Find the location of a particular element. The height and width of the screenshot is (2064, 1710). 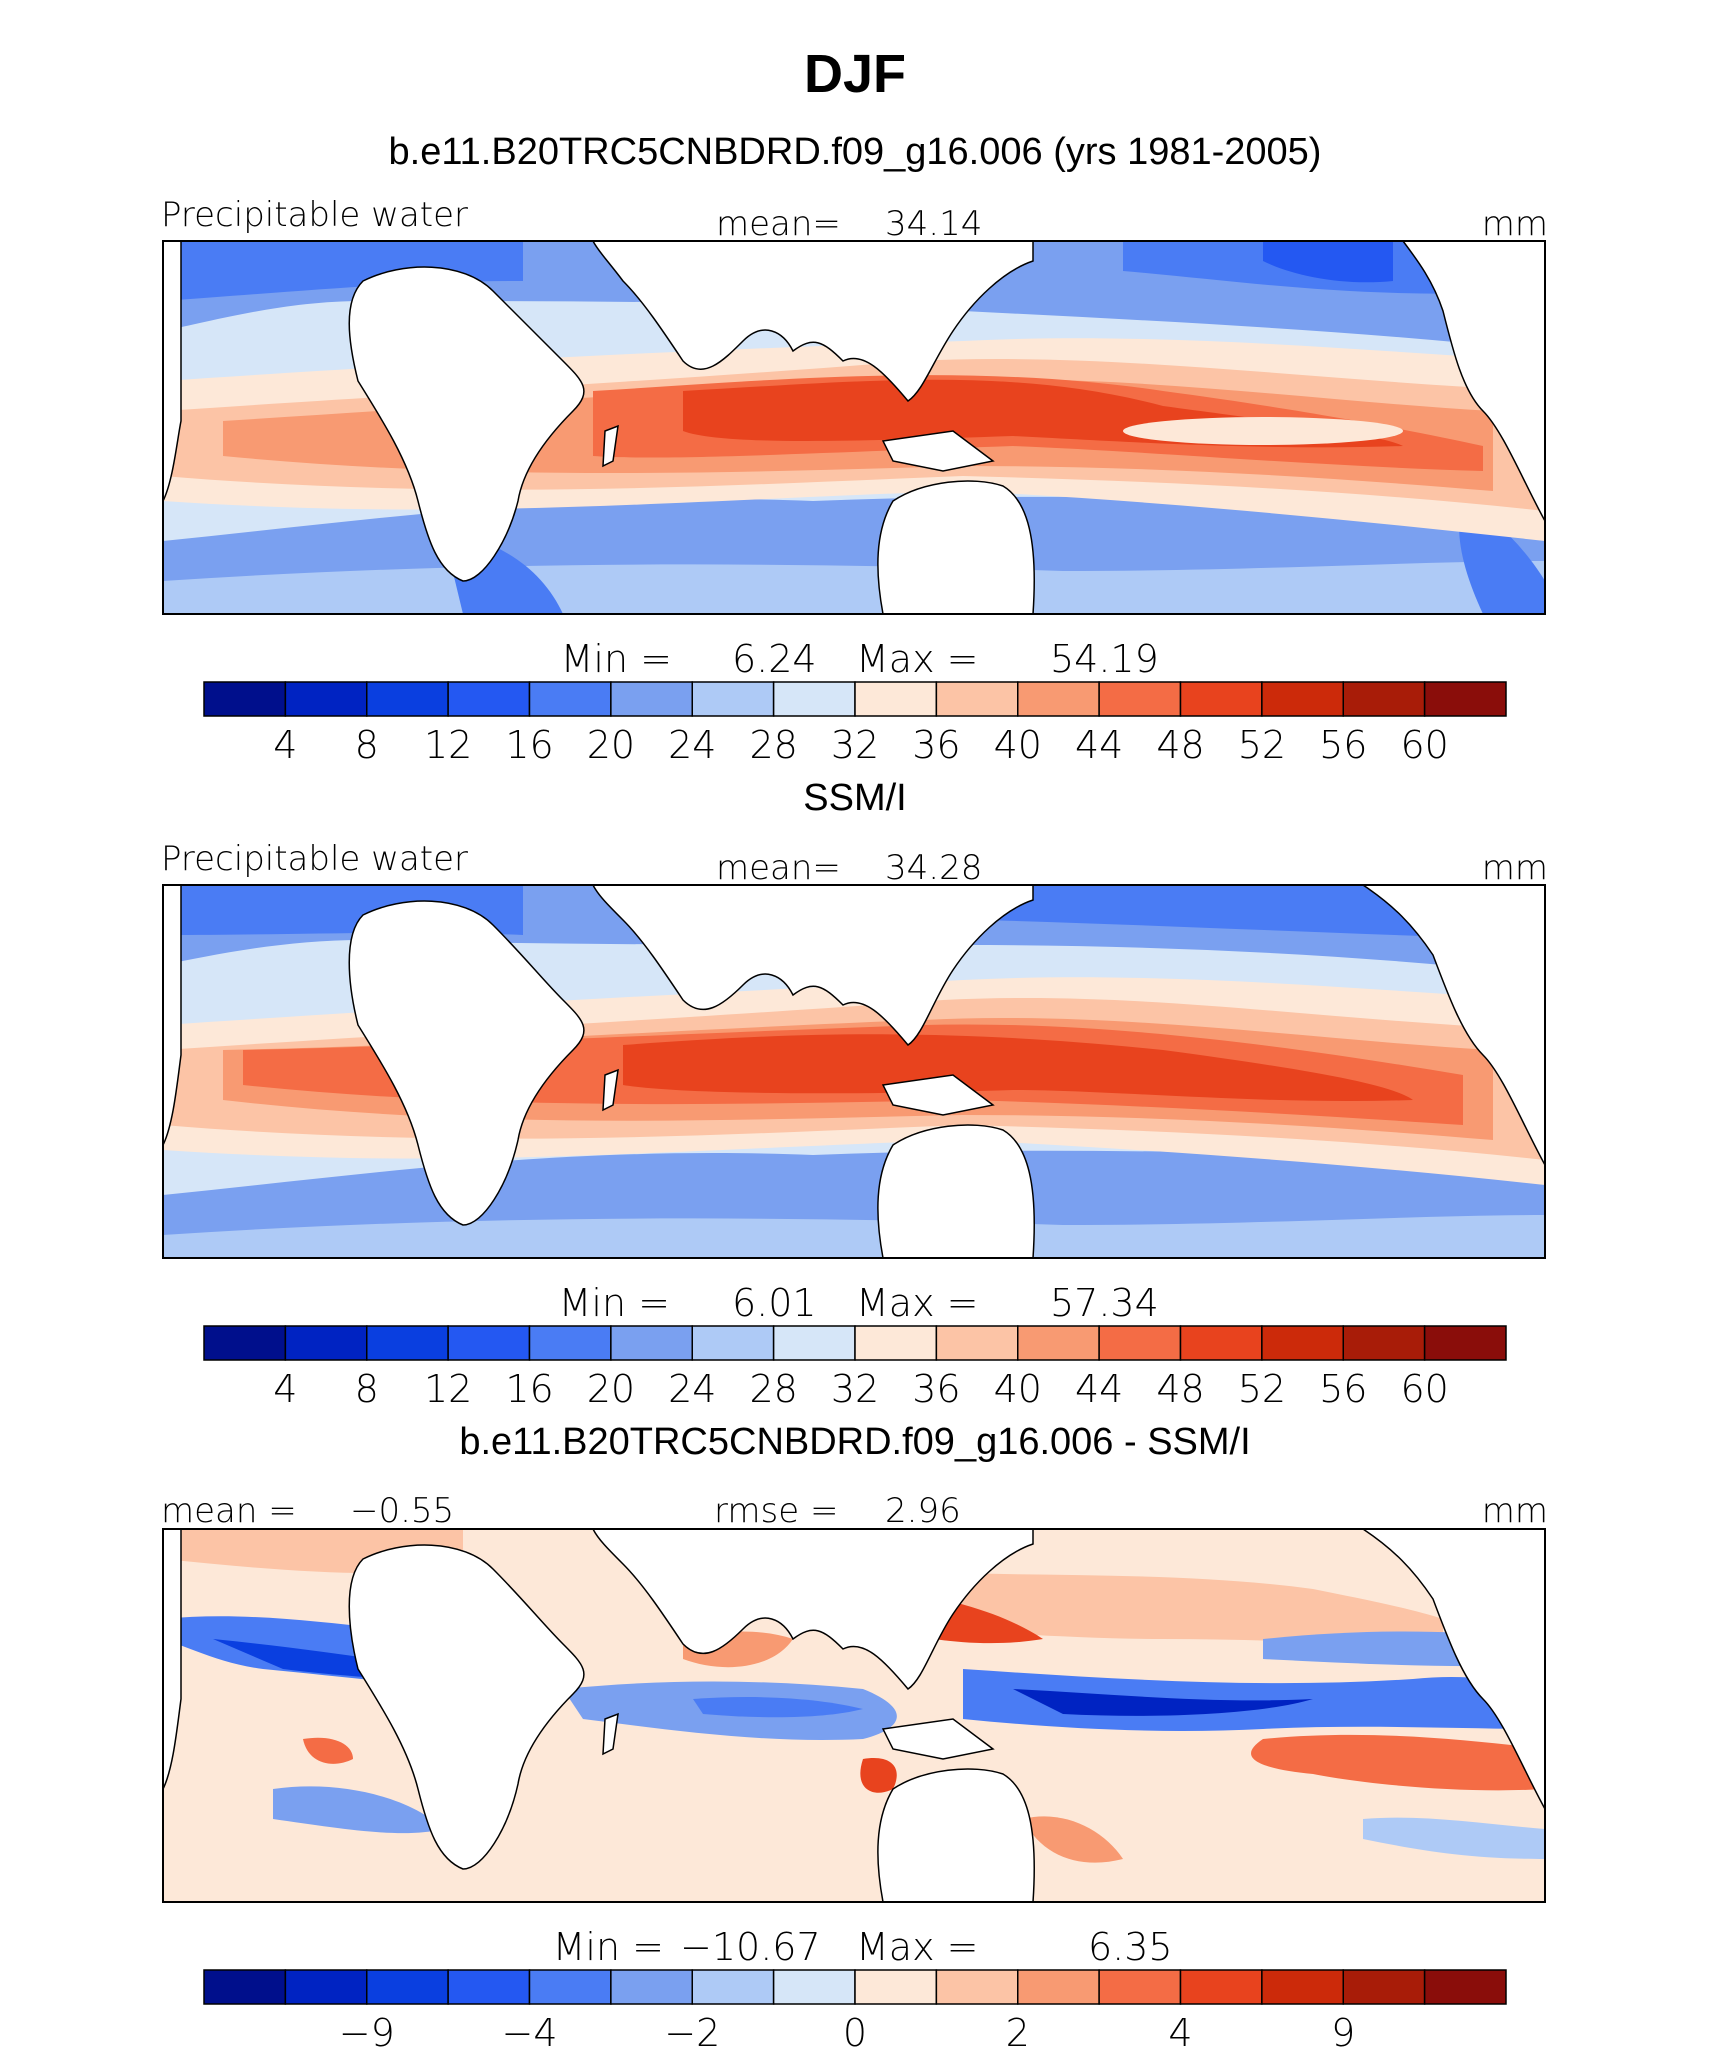

left-value: −0.55 is located at coordinates (402, 1511).